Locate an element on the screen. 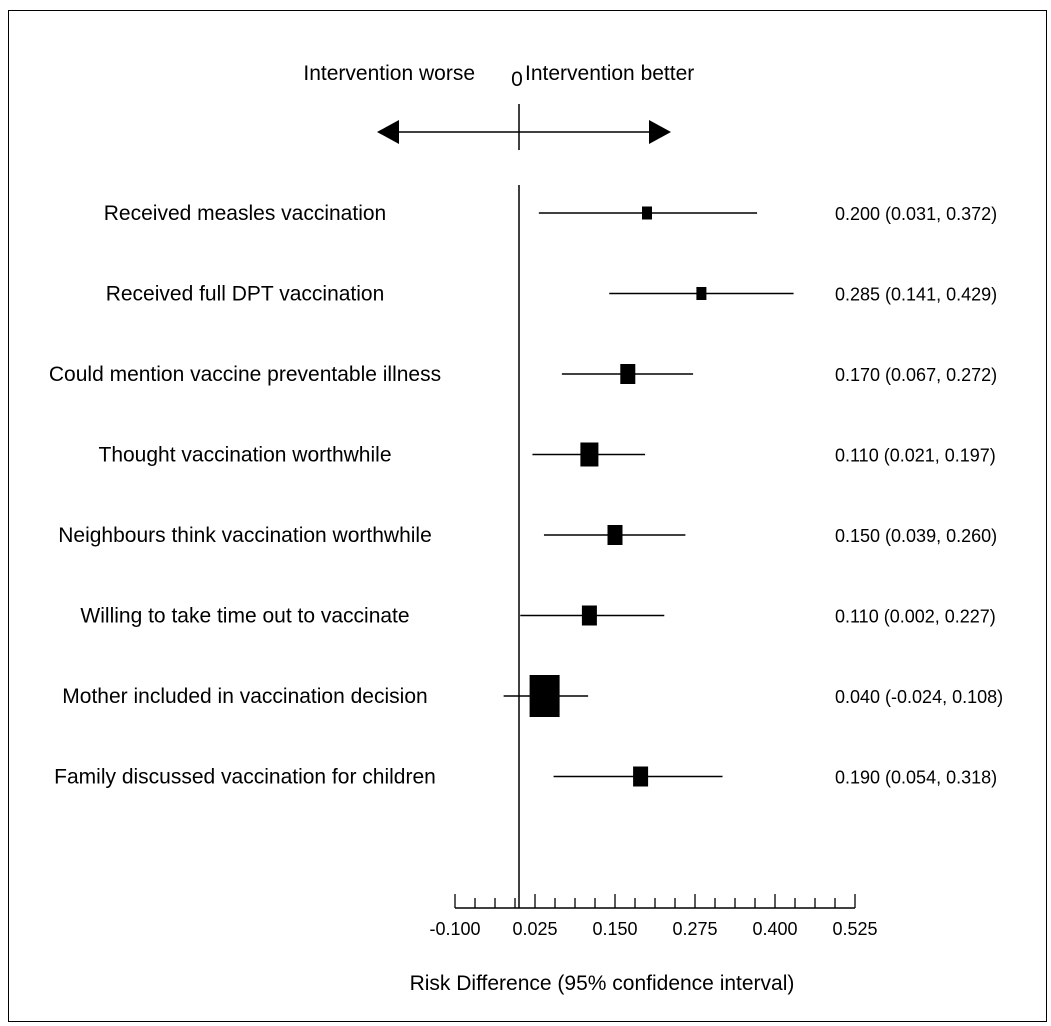  estimate-ci-text: 0.110 (0.002, 0.227) is located at coordinates (915, 617).